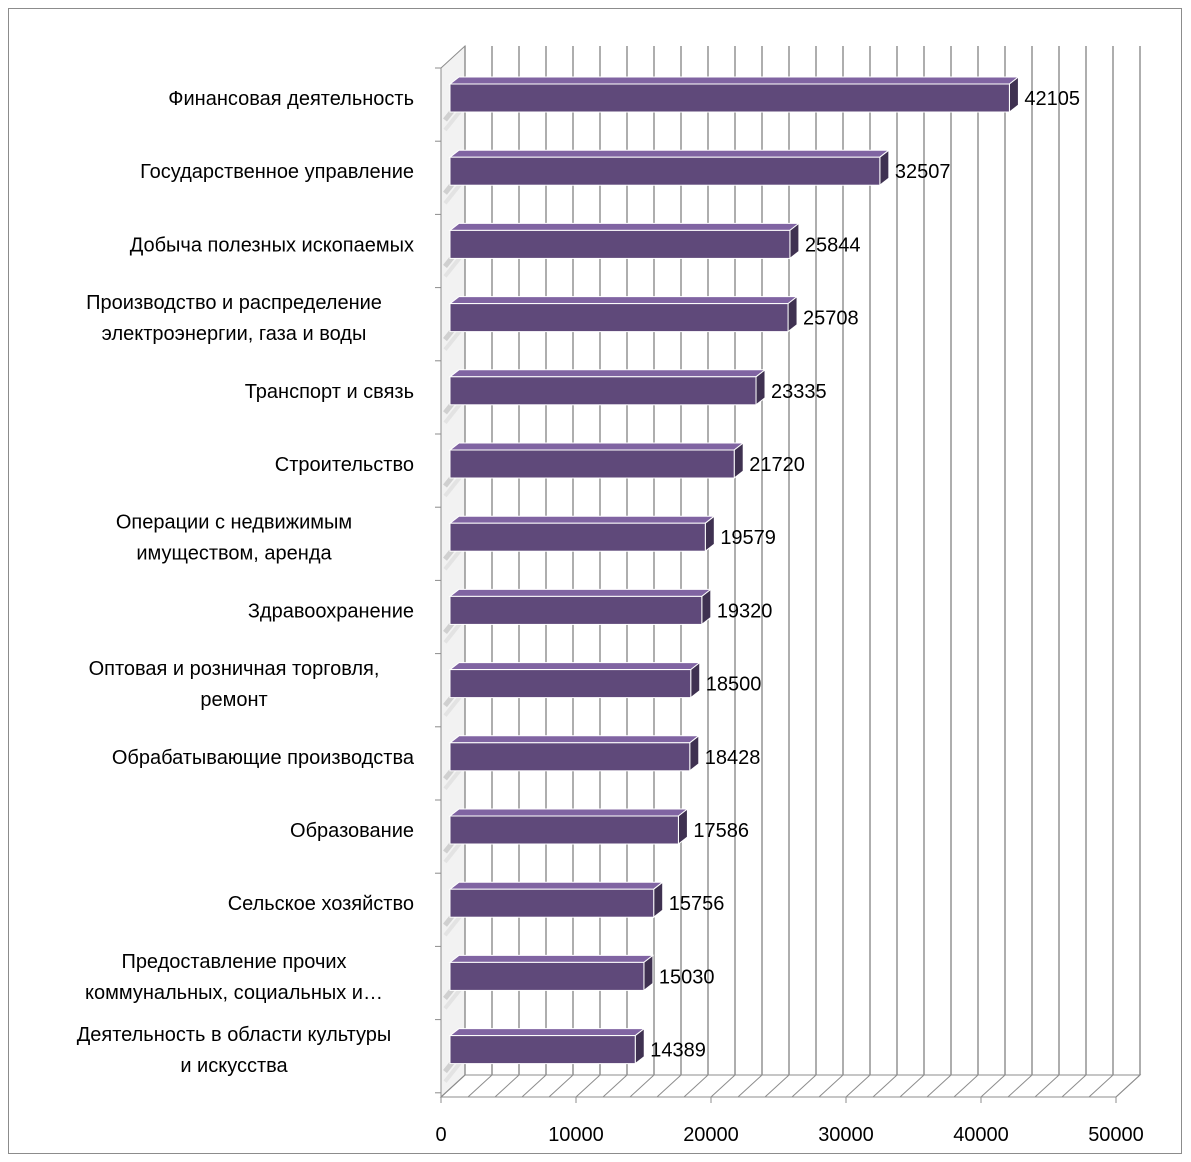  I want to click on x-tick-label: 40000, so click(981, 1135).